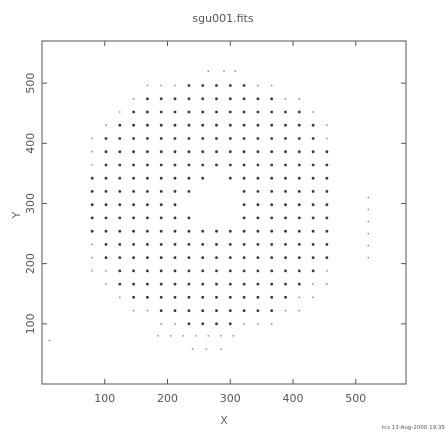 This screenshot has height=432, width=446. I want to click on footer-stamp: tcs 13-Aug-2000 19:35, so click(413, 428).